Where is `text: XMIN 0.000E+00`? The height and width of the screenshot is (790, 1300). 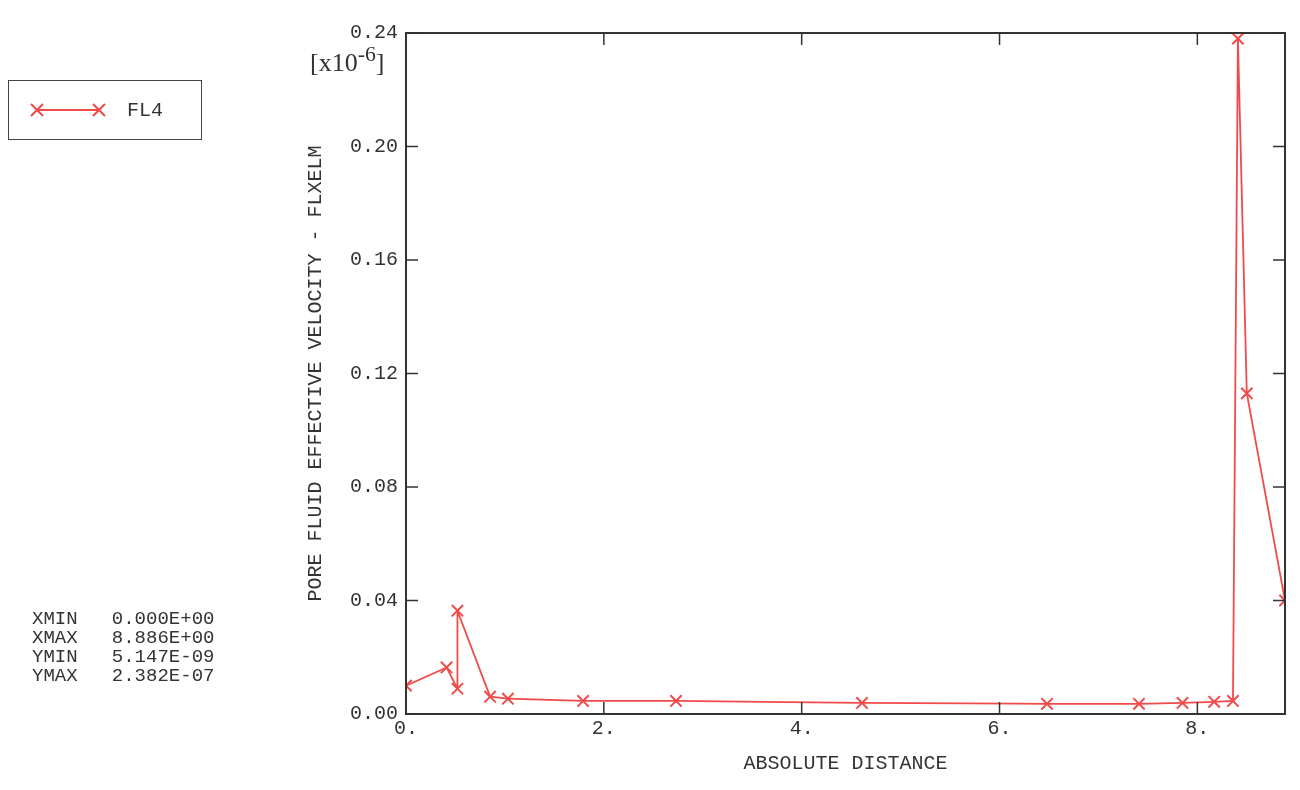 text: XMIN 0.000E+00 is located at coordinates (123, 619).